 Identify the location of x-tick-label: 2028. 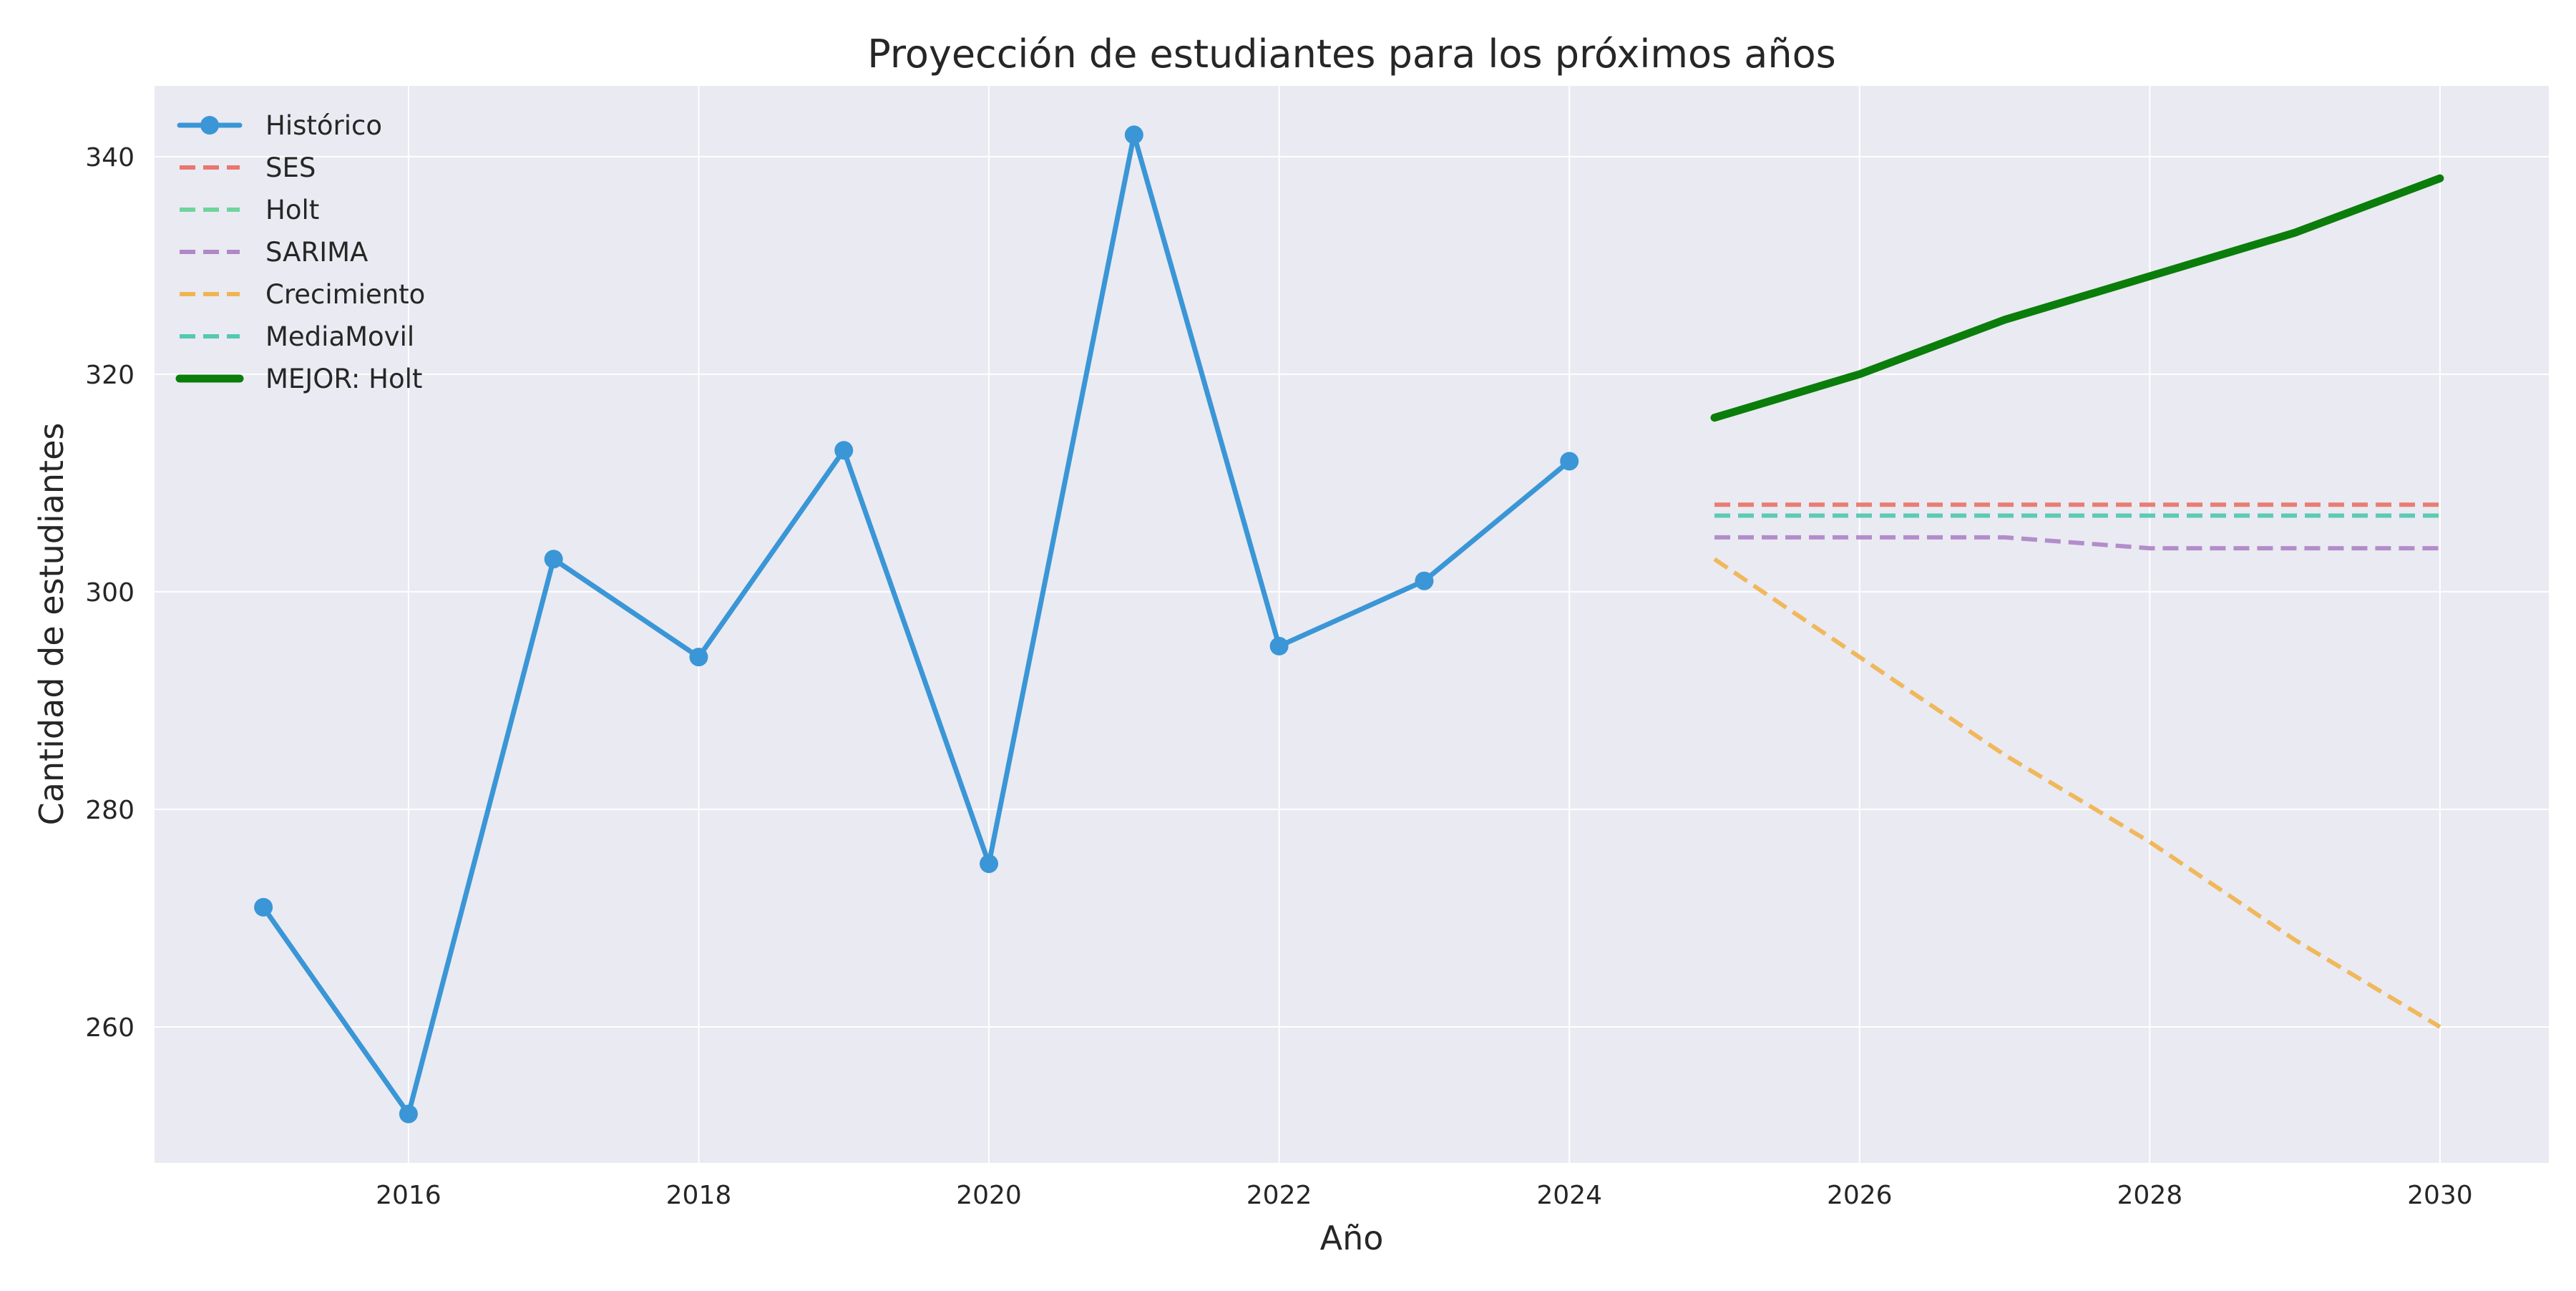
(2150, 1195).